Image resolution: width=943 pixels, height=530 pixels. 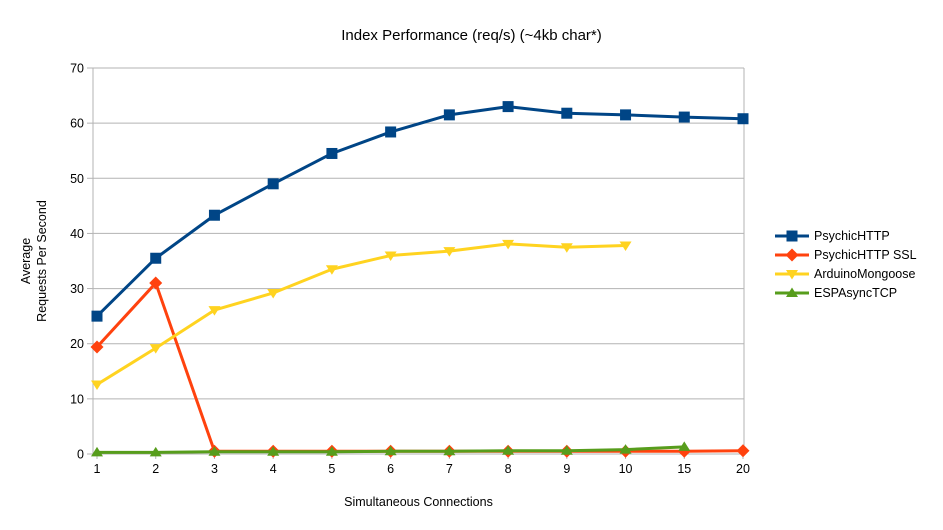 I want to click on legend-marker-arduinomongoose-icon, so click(x=792, y=274).